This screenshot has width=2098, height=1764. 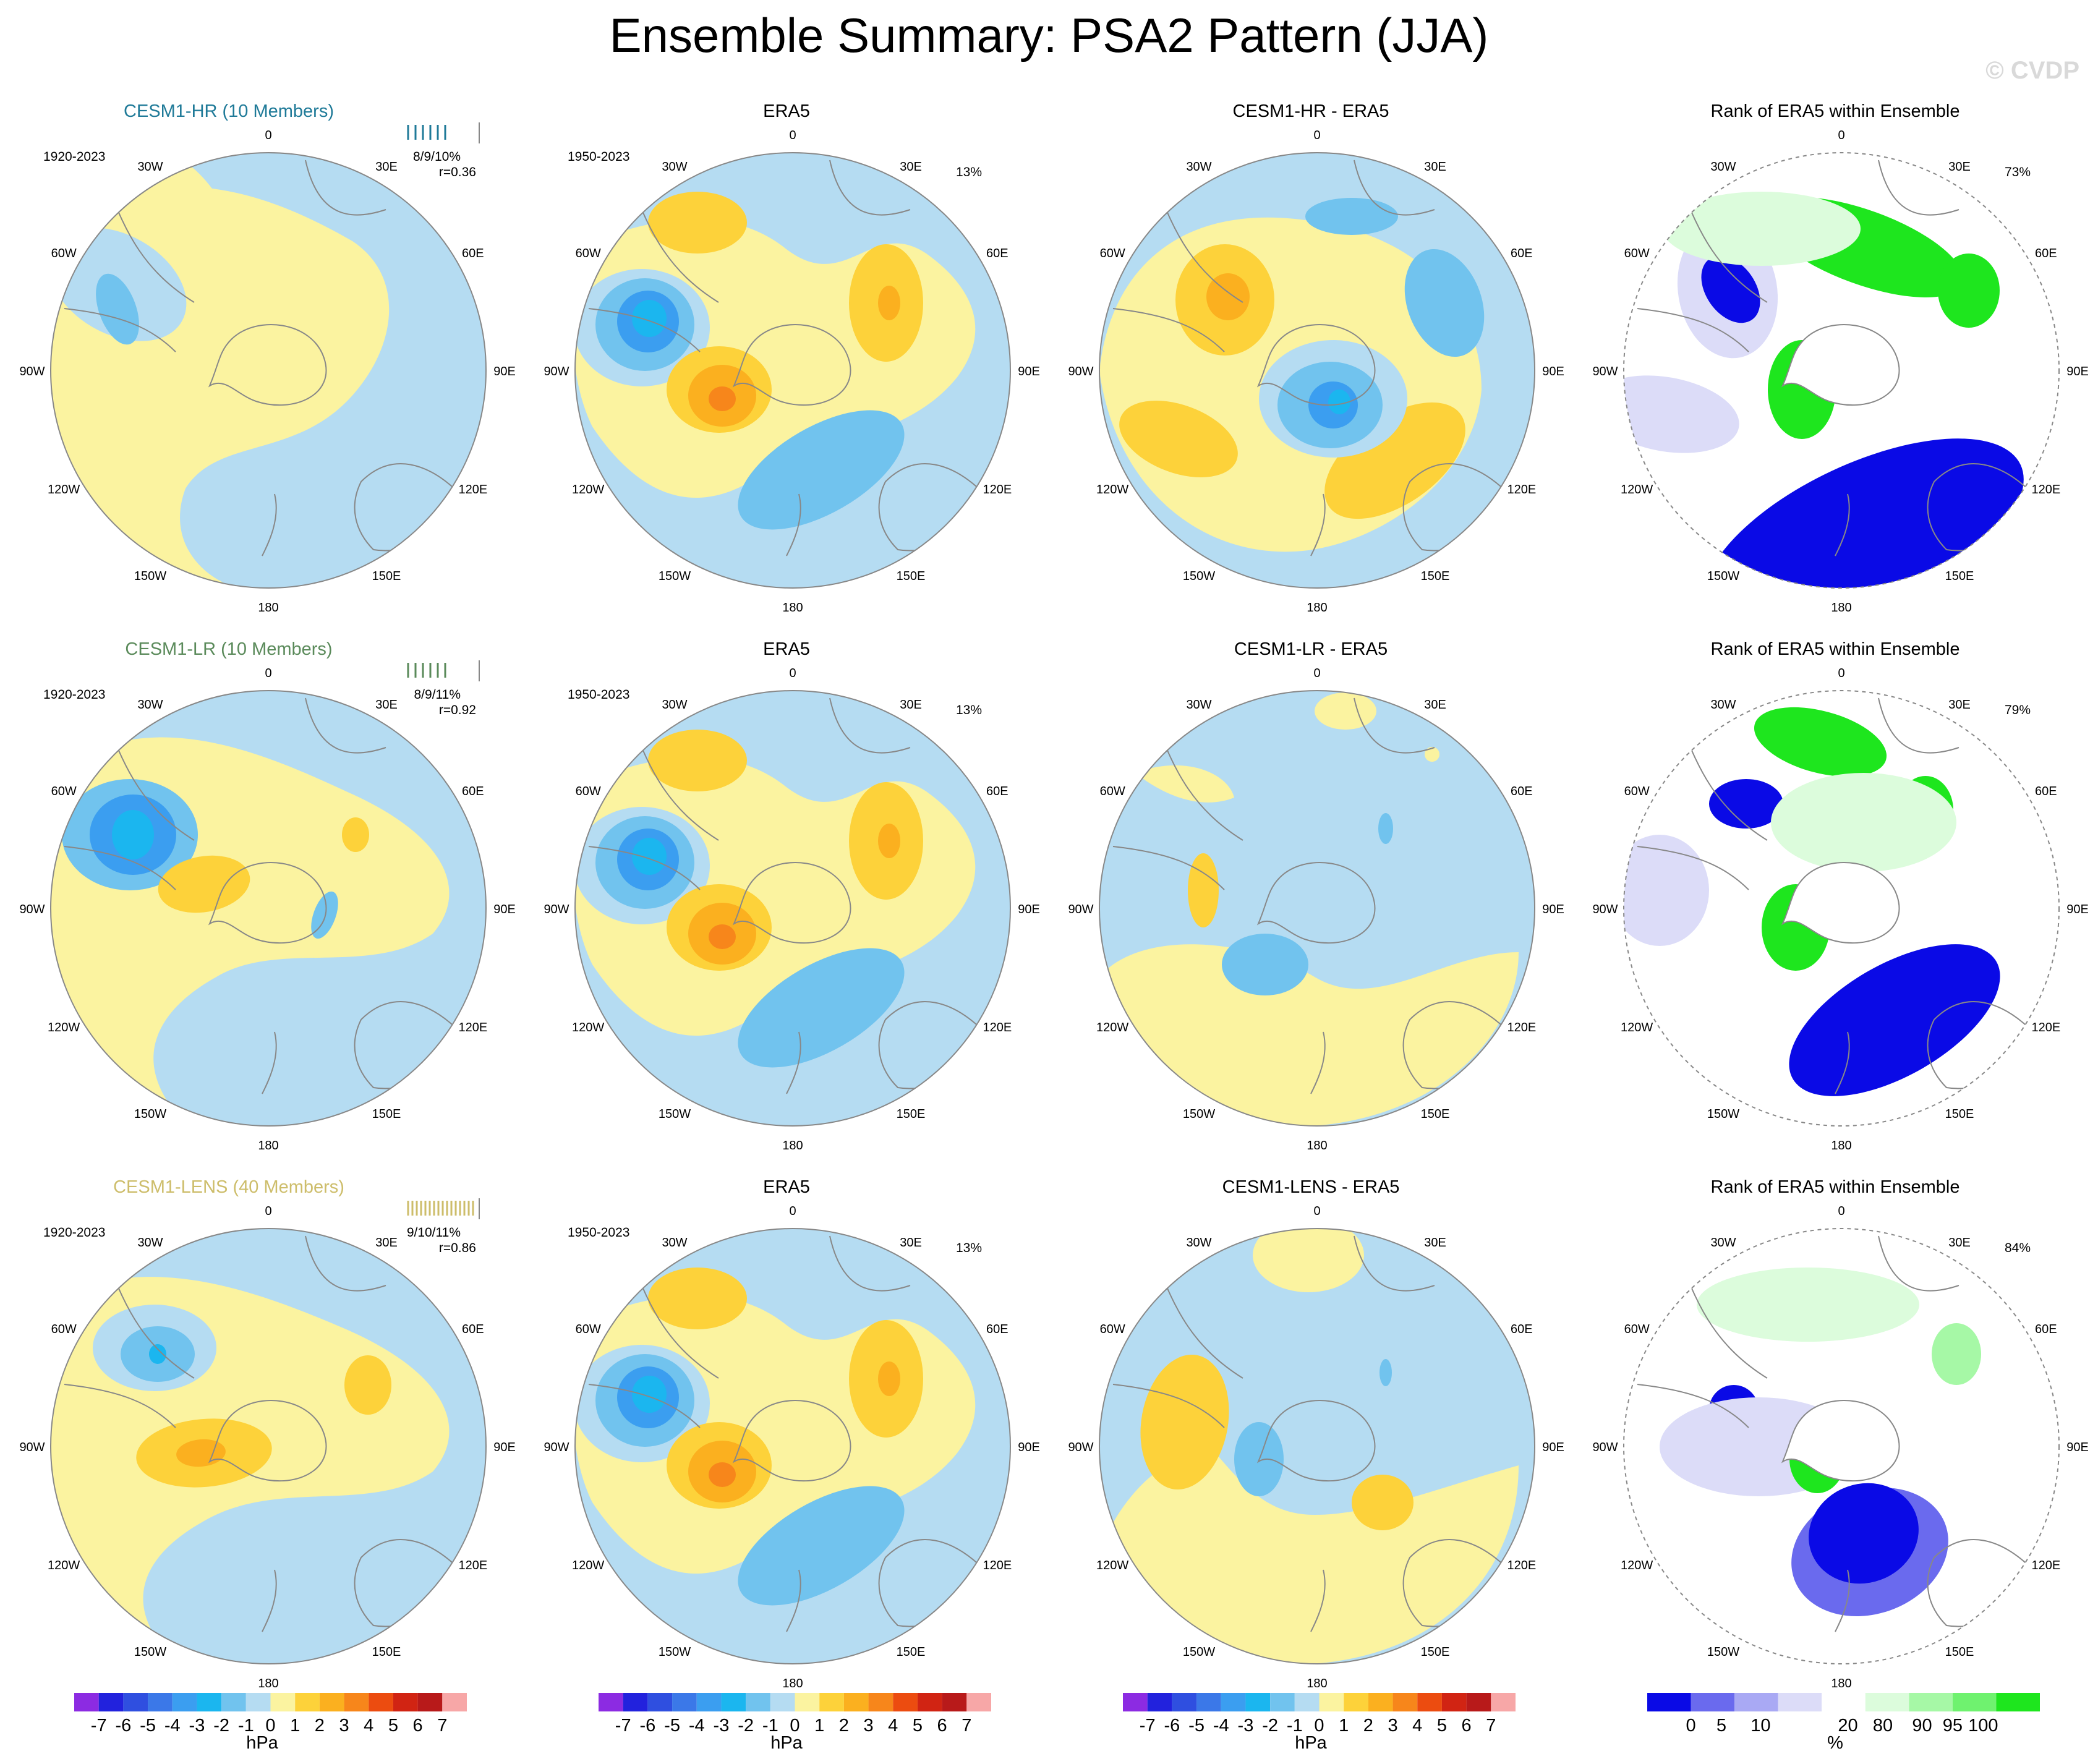 What do you see at coordinates (1983, 1726) in the screenshot?
I see `colorbar-tick-label: 100` at bounding box center [1983, 1726].